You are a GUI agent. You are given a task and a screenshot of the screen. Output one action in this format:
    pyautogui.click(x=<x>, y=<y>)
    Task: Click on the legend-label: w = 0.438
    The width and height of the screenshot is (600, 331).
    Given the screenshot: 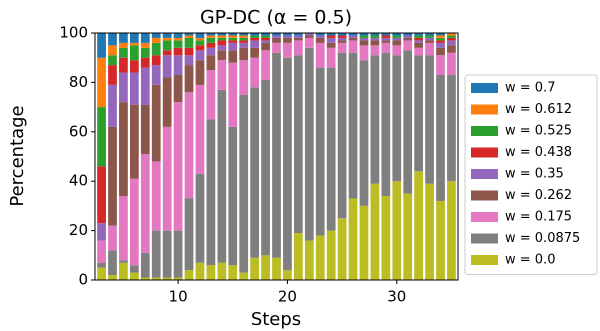 What is the action you would take?
    pyautogui.click(x=538, y=152)
    